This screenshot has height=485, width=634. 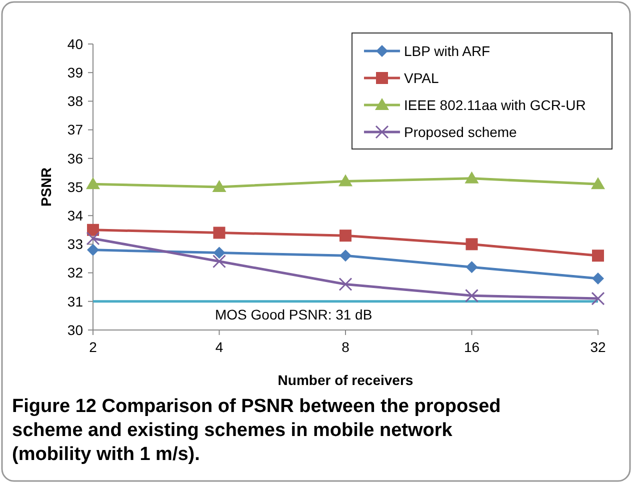 What do you see at coordinates (75, 272) in the screenshot?
I see `y-tick-label: 32` at bounding box center [75, 272].